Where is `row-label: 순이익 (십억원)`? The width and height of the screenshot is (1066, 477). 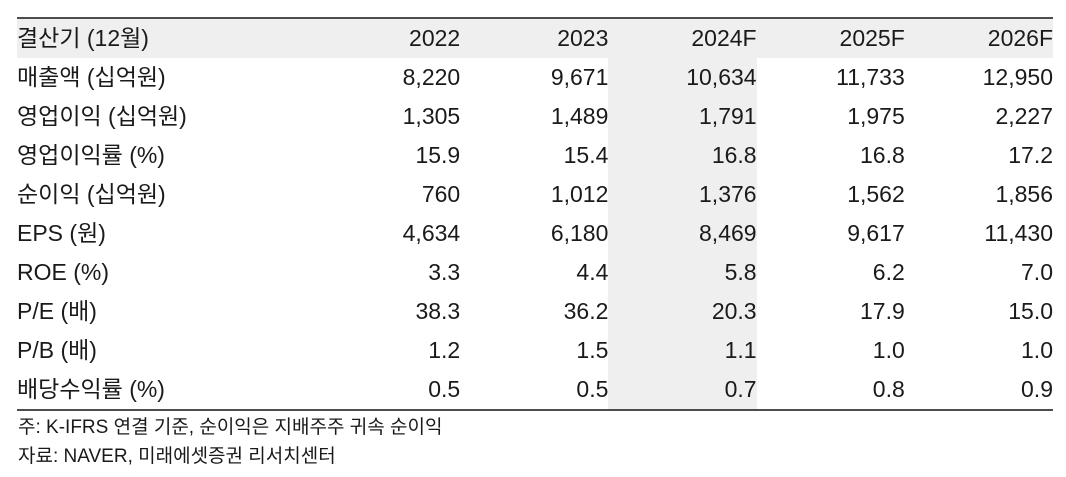
row-label: 순이익 (십억원) is located at coordinates (91, 194).